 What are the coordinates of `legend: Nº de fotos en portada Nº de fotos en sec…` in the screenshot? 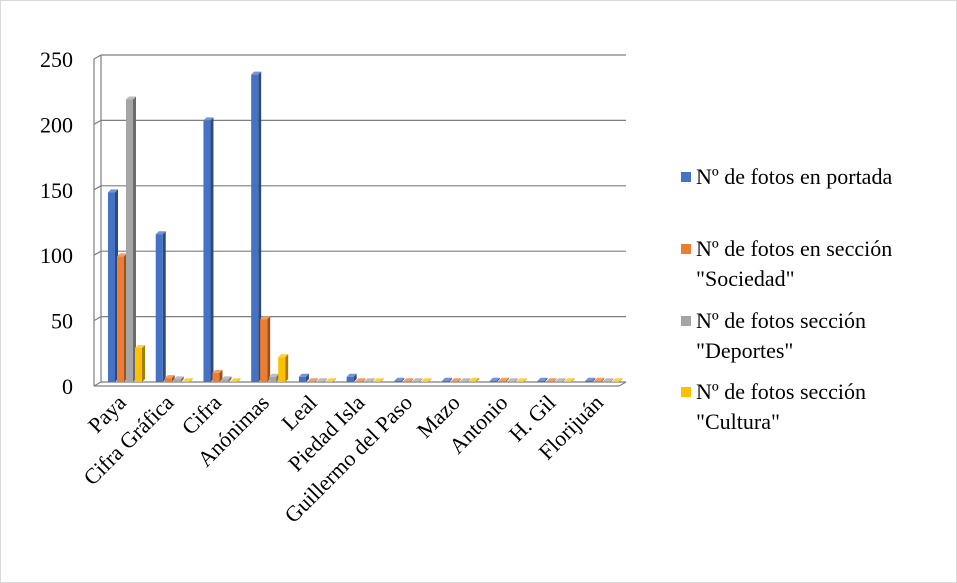 It's located at (786, 299).